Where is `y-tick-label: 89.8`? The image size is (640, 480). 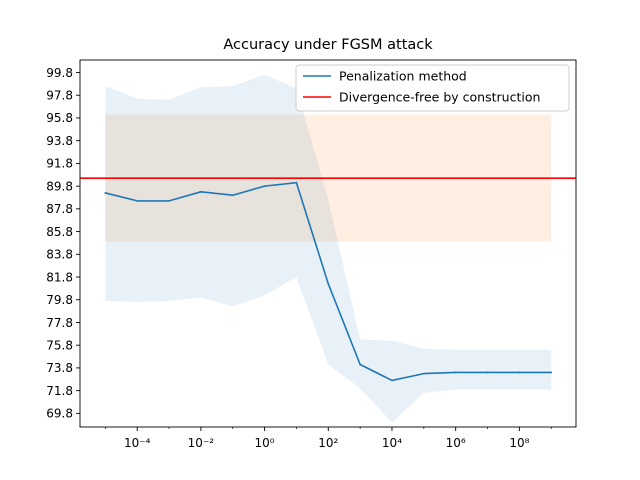 y-tick-label: 89.8 is located at coordinates (59, 186).